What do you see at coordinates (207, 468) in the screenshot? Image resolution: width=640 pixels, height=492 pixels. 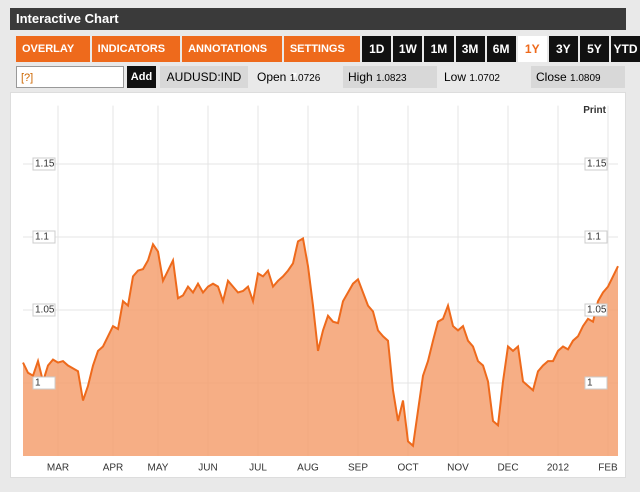 I see `x-tick-label: JUN` at bounding box center [207, 468].